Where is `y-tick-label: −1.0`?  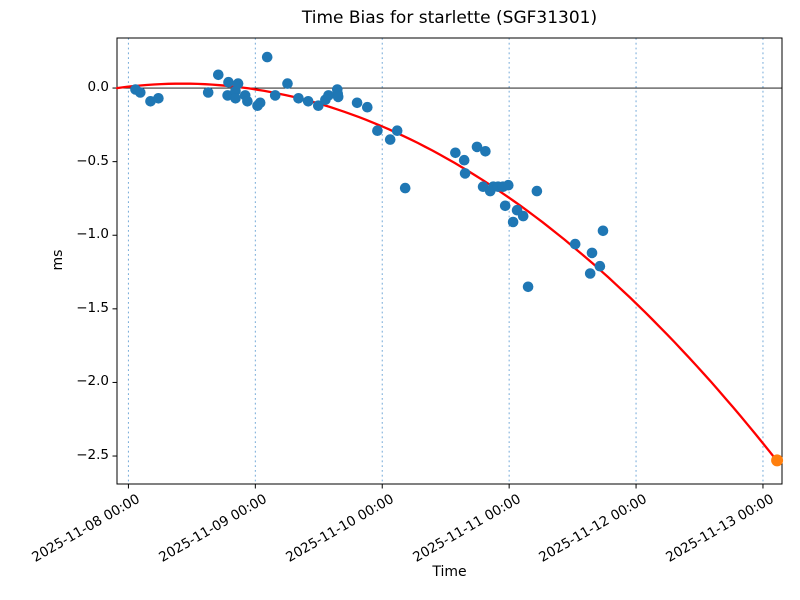 y-tick-label: −1.0 is located at coordinates (92, 234).